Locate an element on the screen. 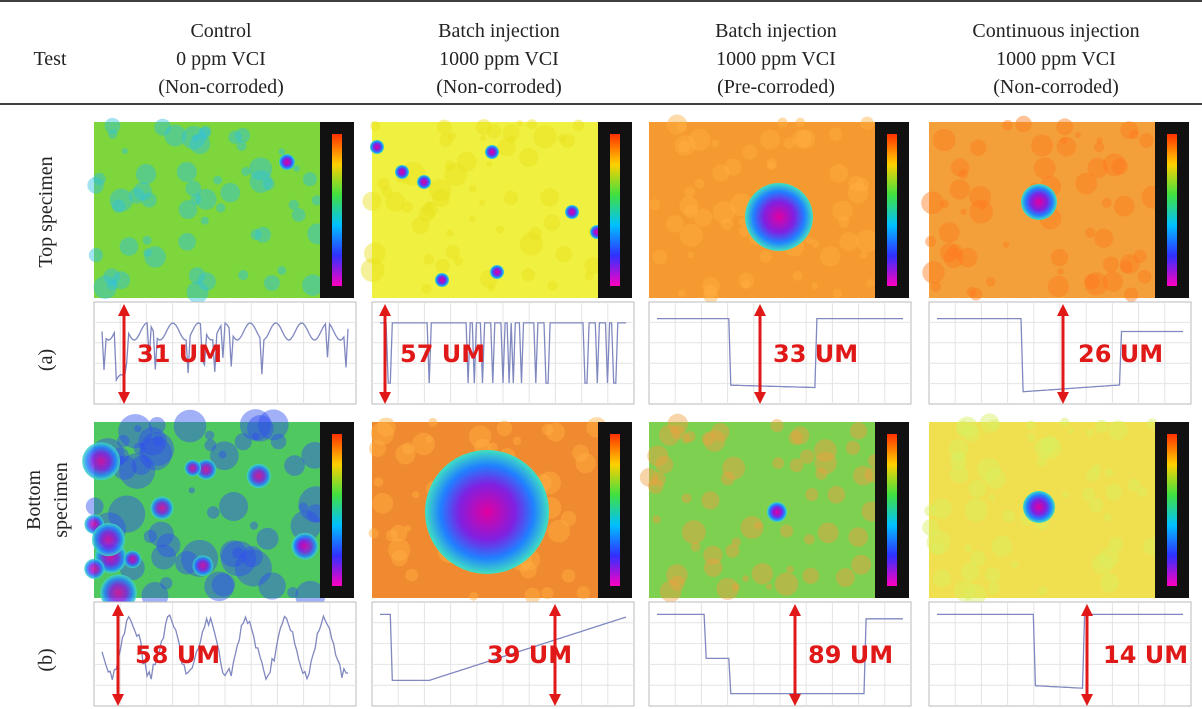 This screenshot has height=709, width=1202. column-header: Continuous injection is located at coordinates (1055, 31).